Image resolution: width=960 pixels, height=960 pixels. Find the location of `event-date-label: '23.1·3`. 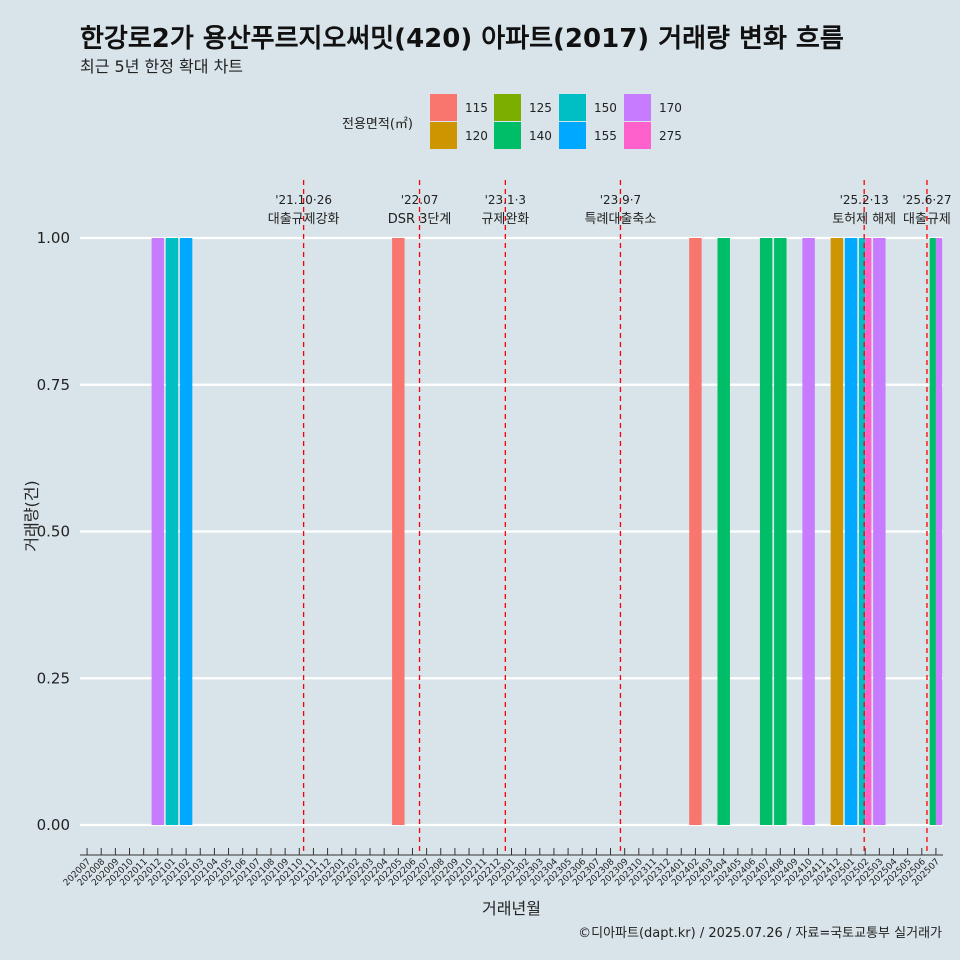

event-date-label: '23.1·3 is located at coordinates (505, 200).